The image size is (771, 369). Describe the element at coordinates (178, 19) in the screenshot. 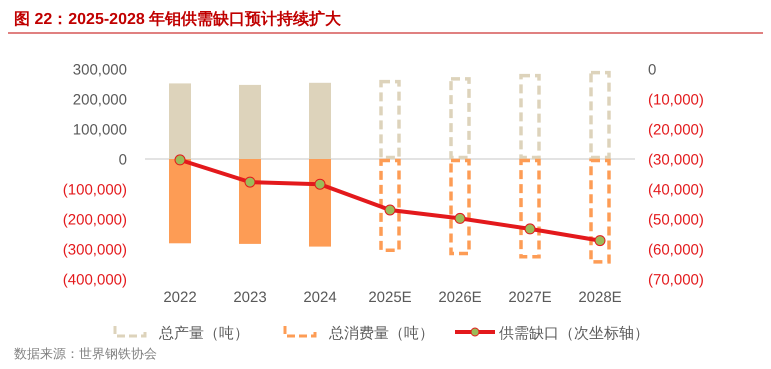

I see `chart-title: 图 22：2025-2028 年钼供需缺口预计持续扩大` at that location.